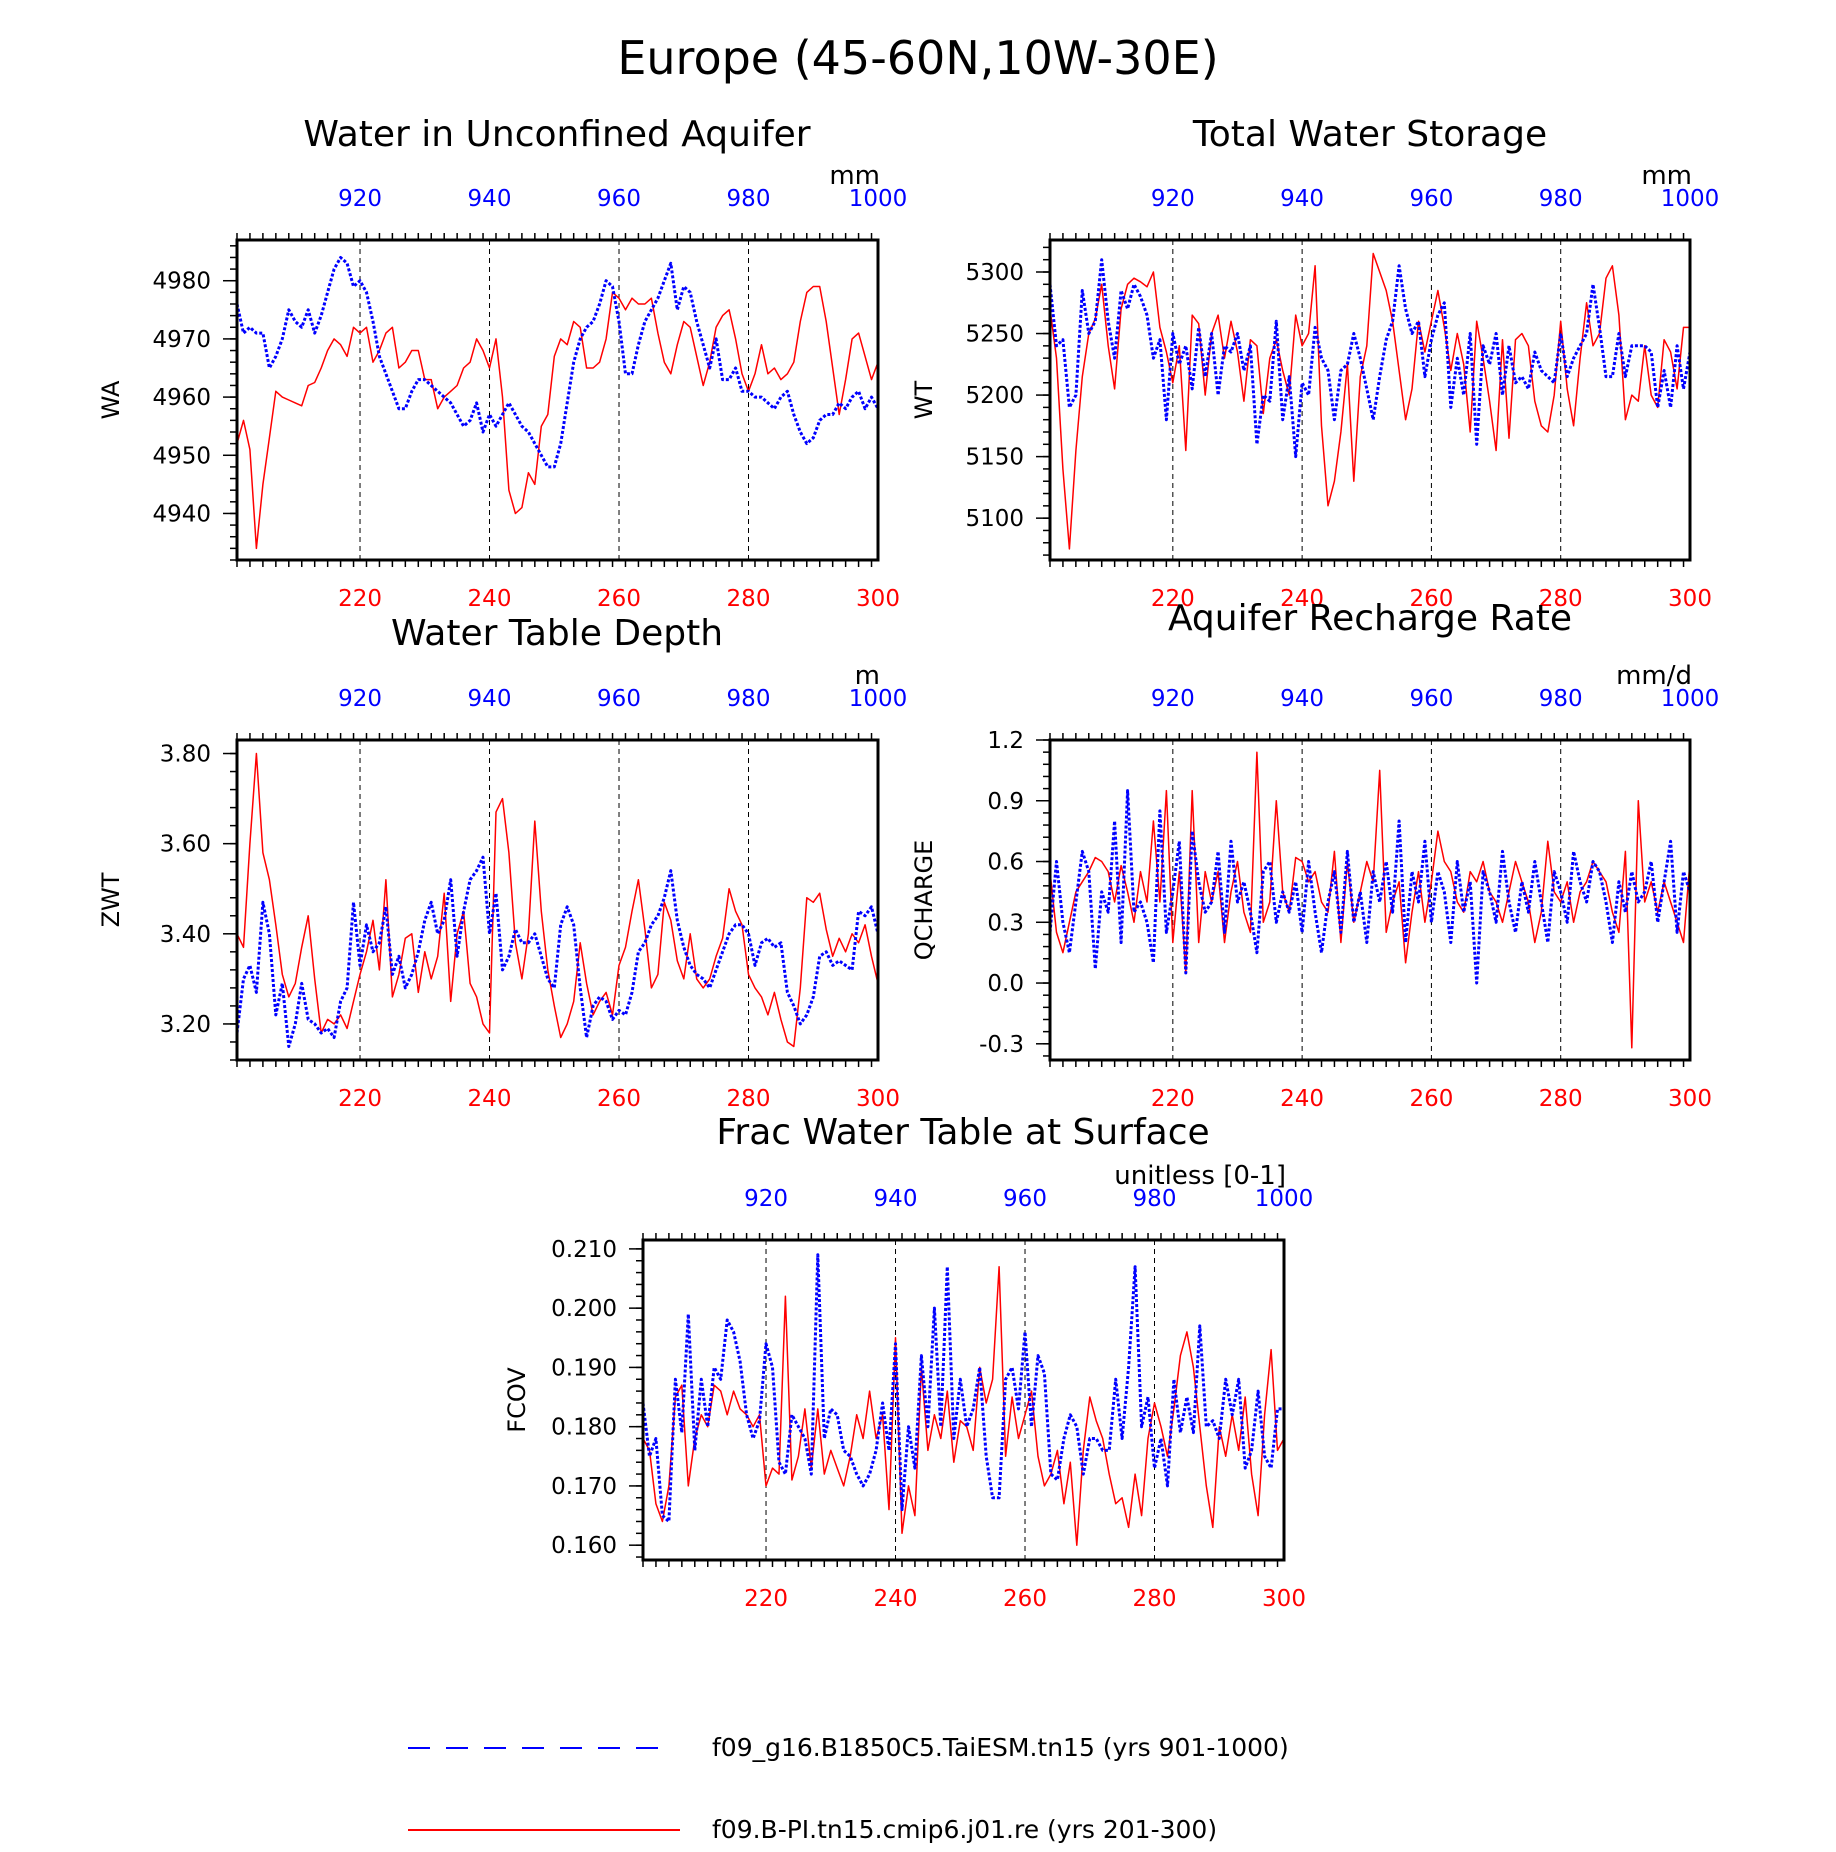 The height and width of the screenshot is (1852, 1836). Describe the element at coordinates (1001, 1045) in the screenshot. I see `y-tick-label: -0.3` at that location.